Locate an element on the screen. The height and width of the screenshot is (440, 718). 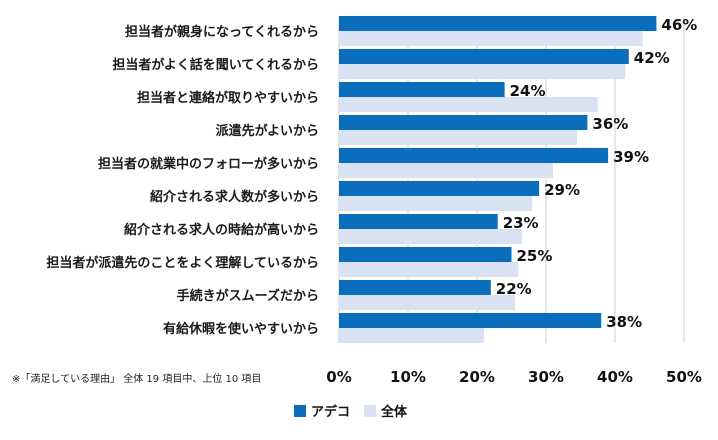
category-label: 担当者の就業中のフォローが多いから is located at coordinates (208, 164).